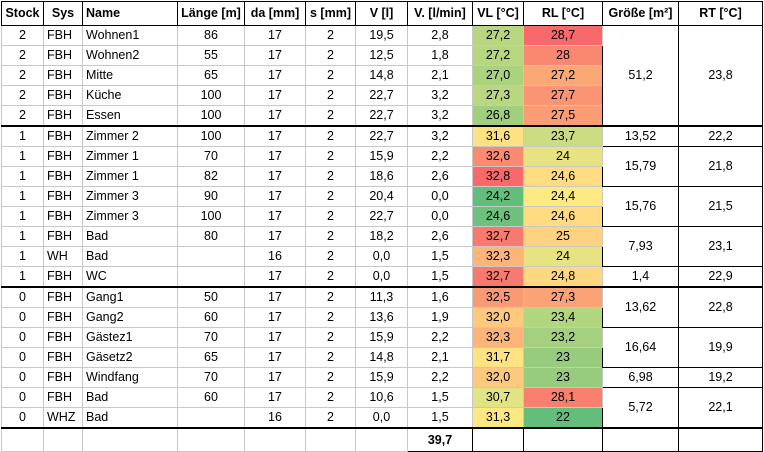  I want to click on volume-cell: 15,9, so click(381, 377).